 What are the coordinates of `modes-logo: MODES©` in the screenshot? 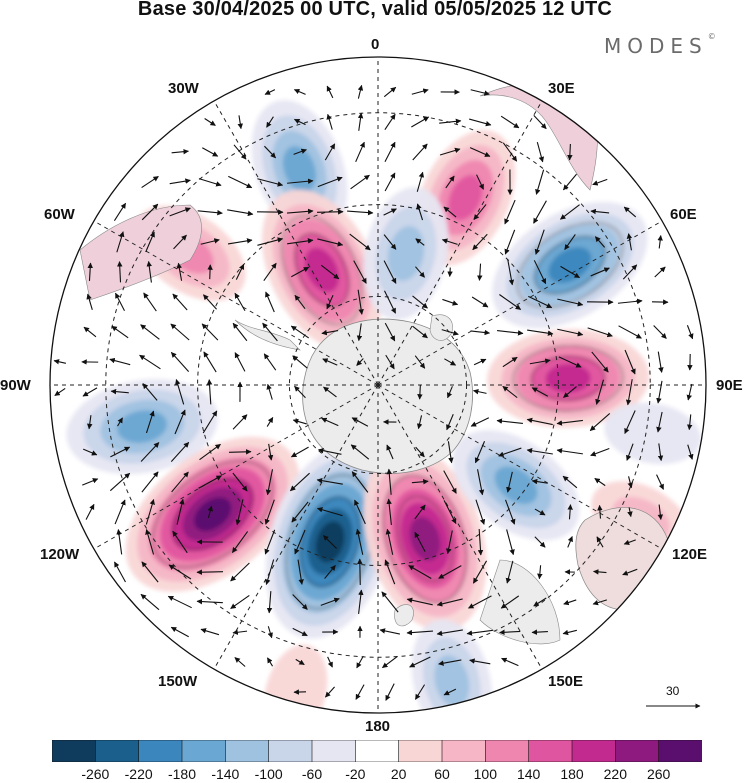 It's located at (660, 45).